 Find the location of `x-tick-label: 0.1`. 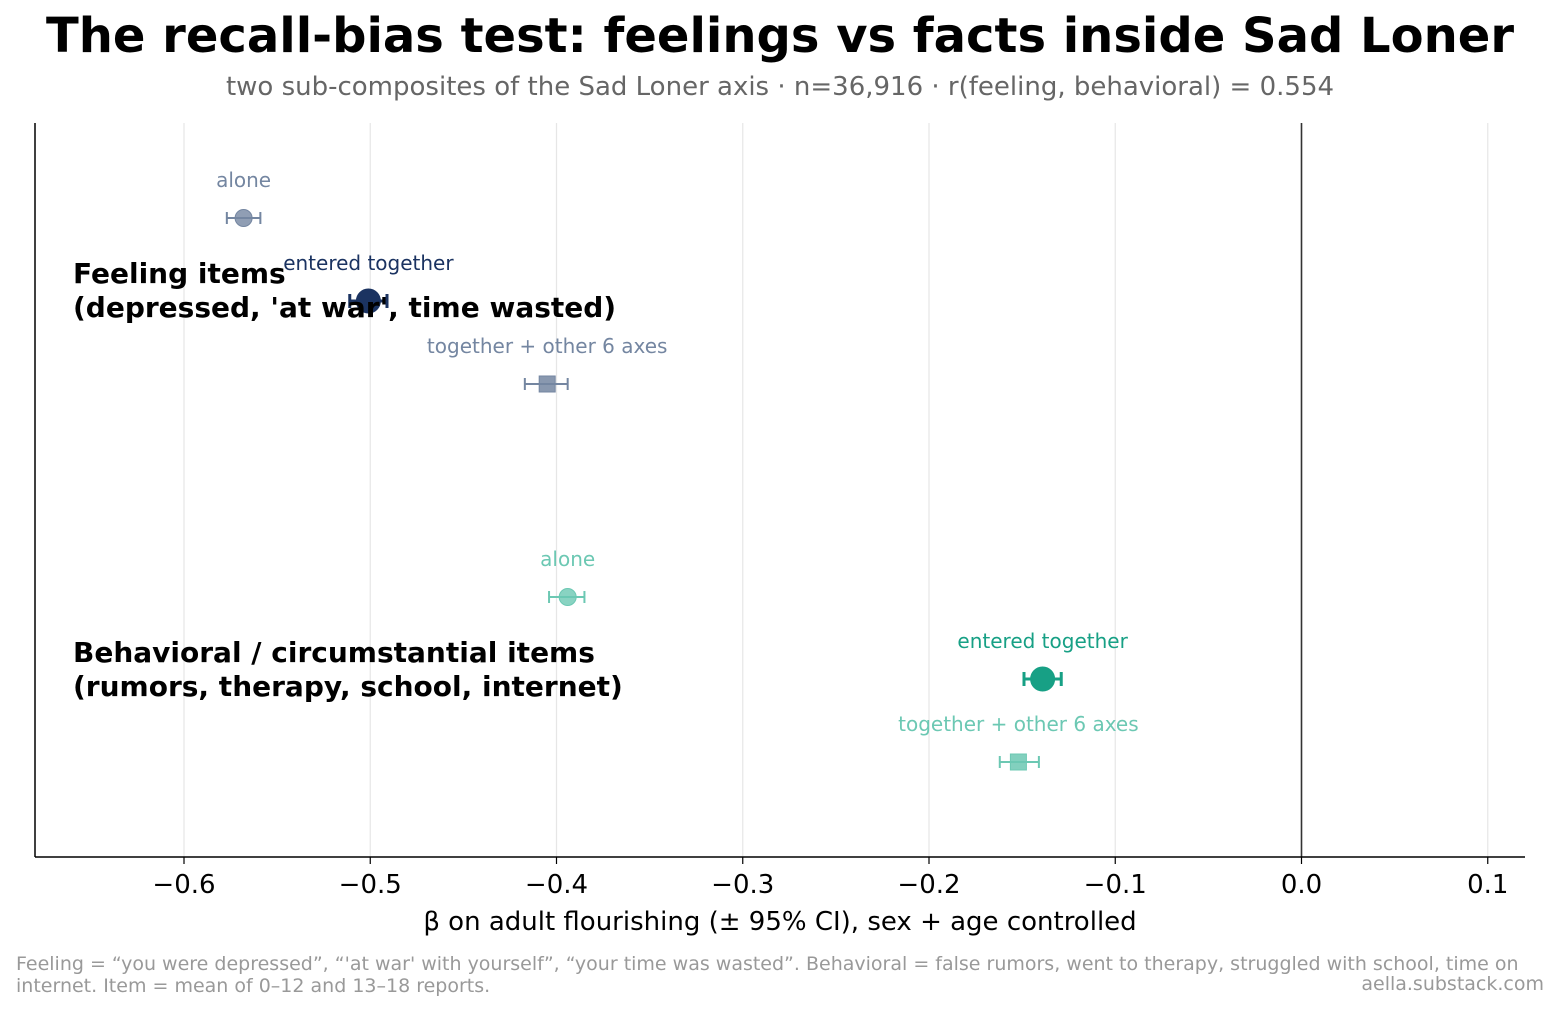

x-tick-label: 0.1 is located at coordinates (1487, 885).